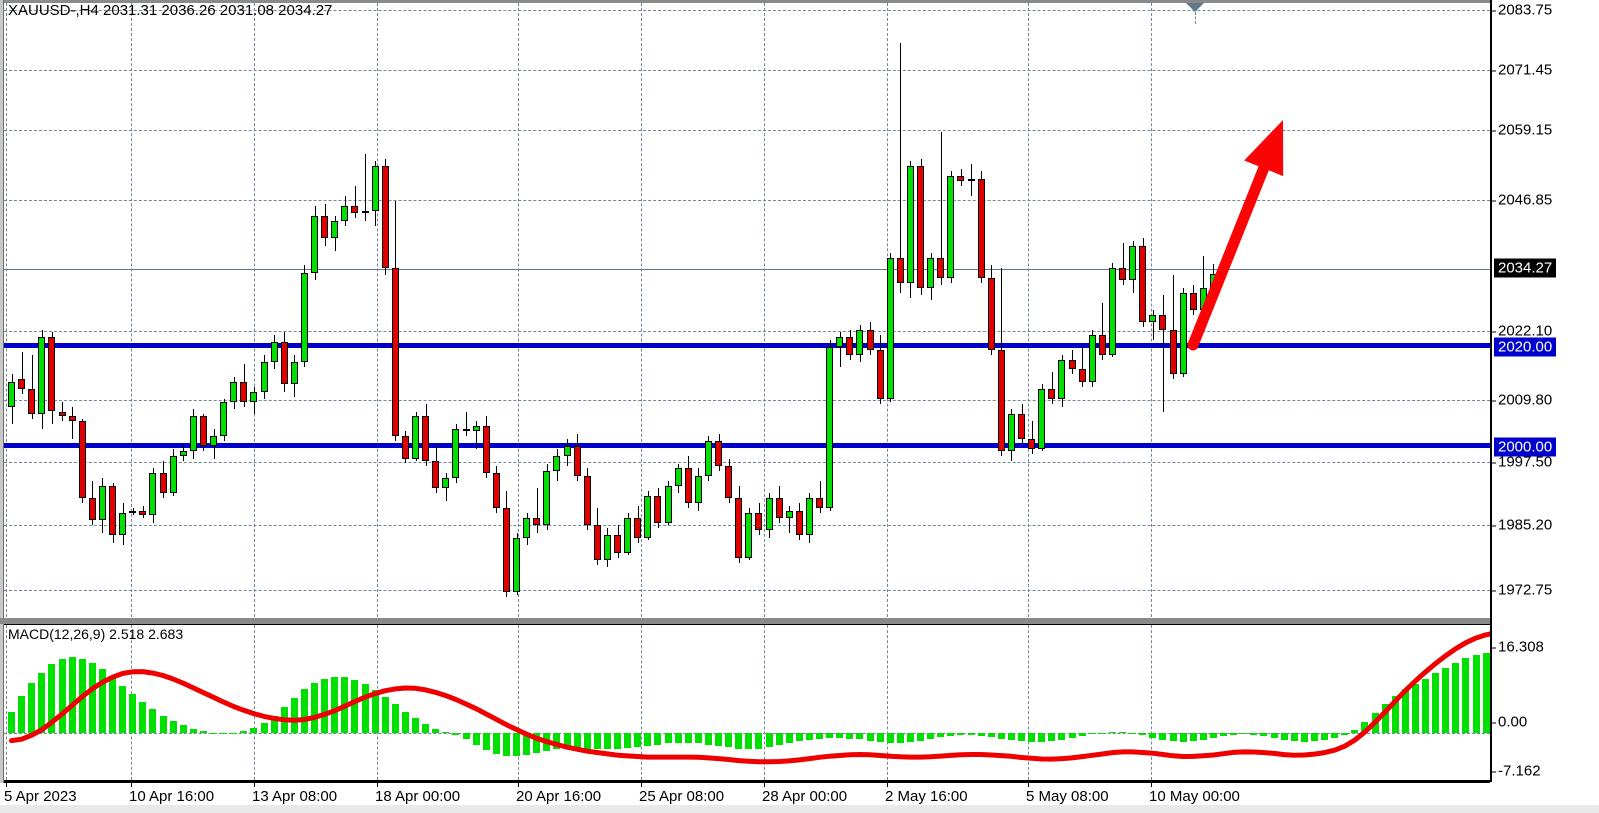  I want to click on macd-axis-tick-label: 0.00, so click(1509, 722).